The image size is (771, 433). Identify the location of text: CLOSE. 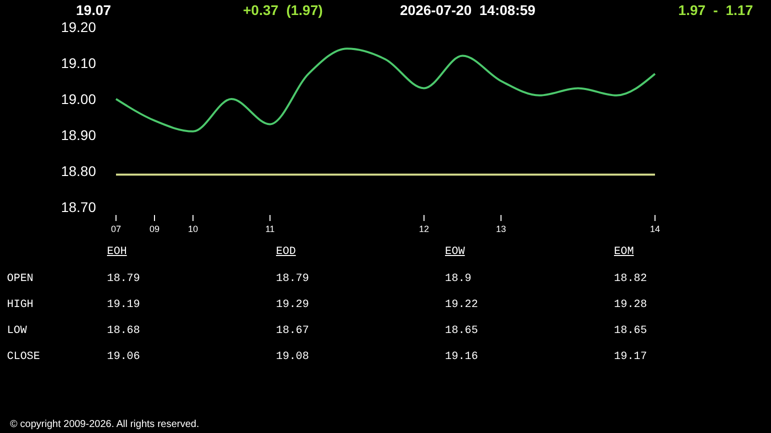
(23, 357).